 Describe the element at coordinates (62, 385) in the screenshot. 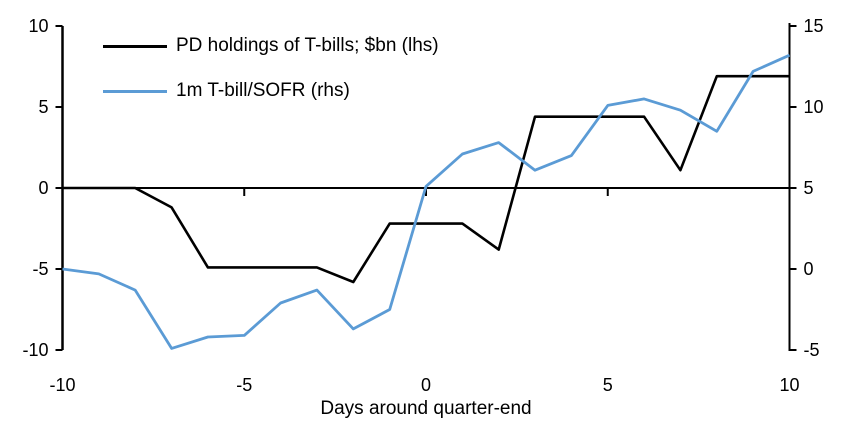

I see `x-tick-label: -10` at that location.